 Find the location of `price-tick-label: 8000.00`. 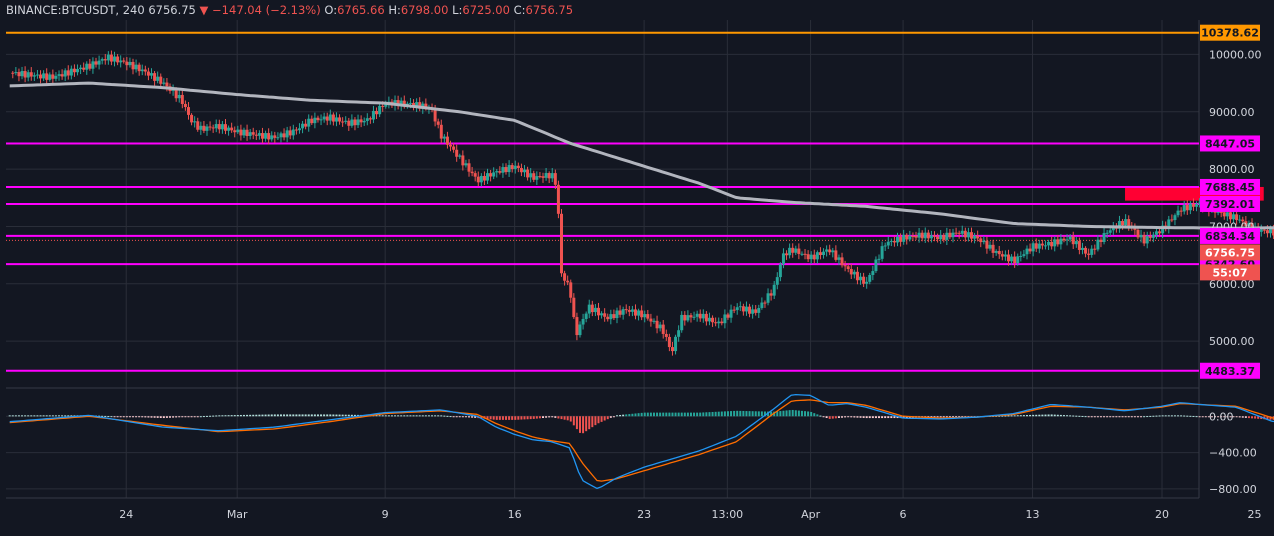

price-tick-label: 8000.00 is located at coordinates (1232, 169).